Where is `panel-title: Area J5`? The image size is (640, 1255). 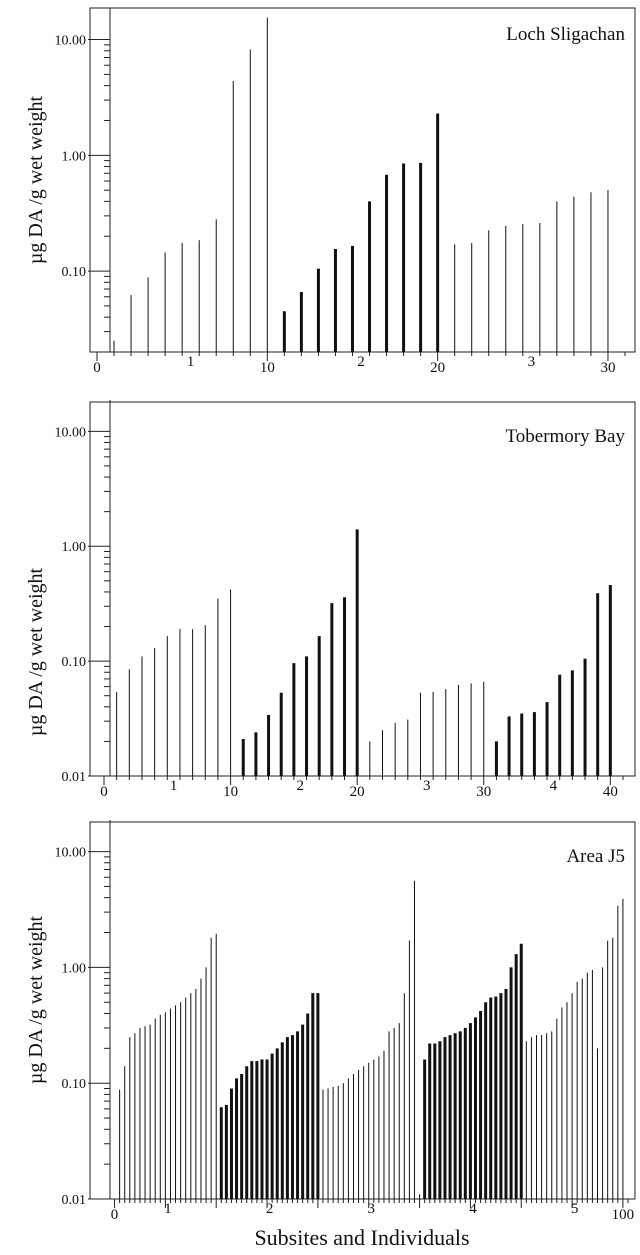 panel-title: Area J5 is located at coordinates (595, 856).